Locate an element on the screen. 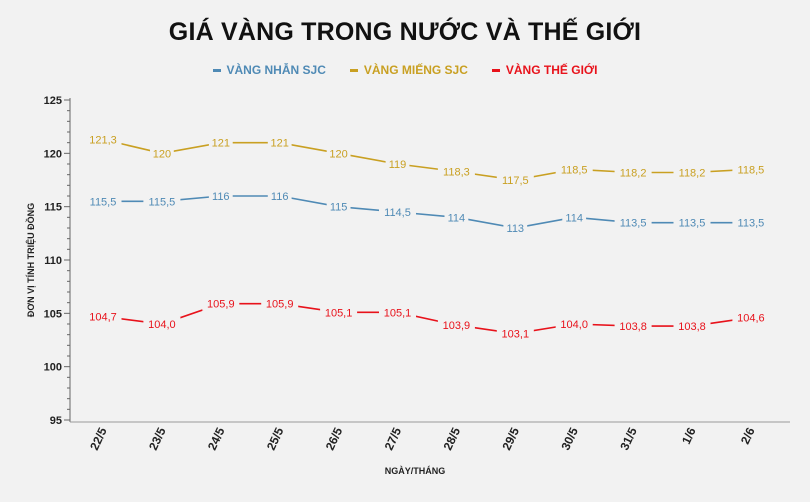  y-tick-label: 125 is located at coordinates (53, 101).